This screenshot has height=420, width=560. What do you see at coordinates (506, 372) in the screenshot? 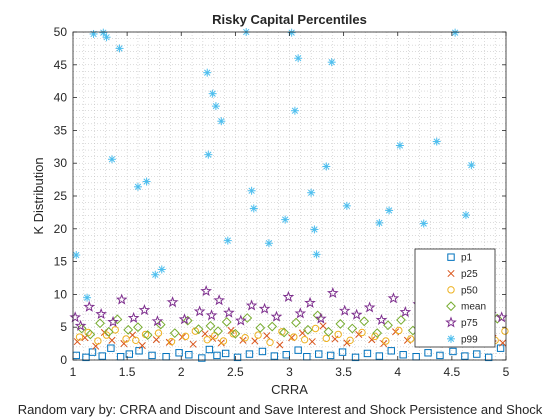
I see `x-tick-label: 5` at bounding box center [506, 372].